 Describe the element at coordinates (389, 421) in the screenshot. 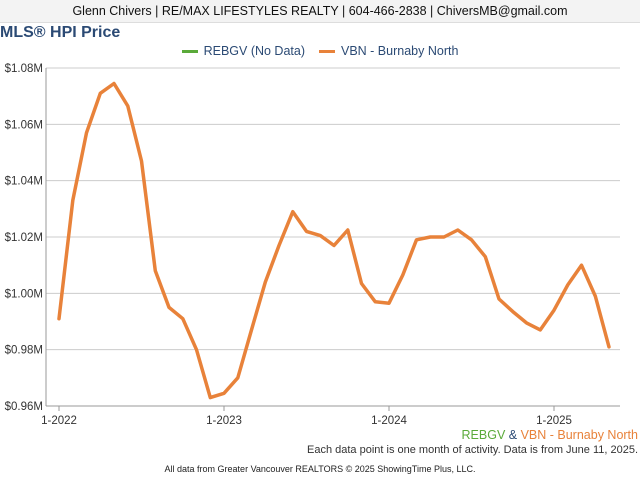

I see `x-tick-label: 1-2024` at that location.